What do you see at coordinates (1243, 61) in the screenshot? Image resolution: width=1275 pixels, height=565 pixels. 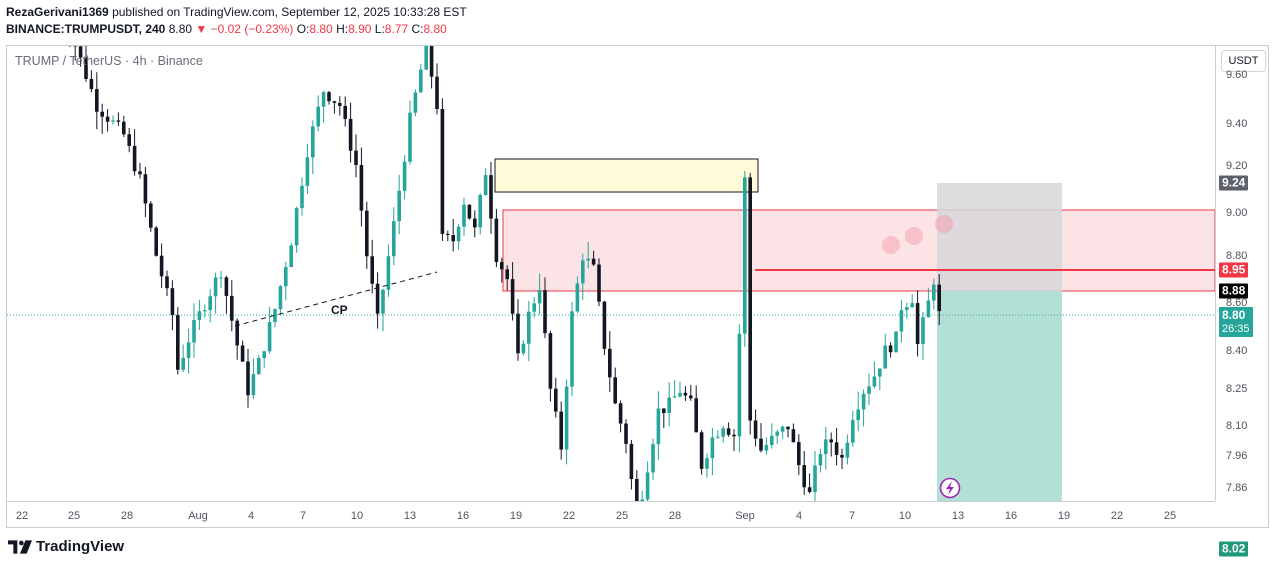 I see `currency-selector: USDT` at bounding box center [1243, 61].